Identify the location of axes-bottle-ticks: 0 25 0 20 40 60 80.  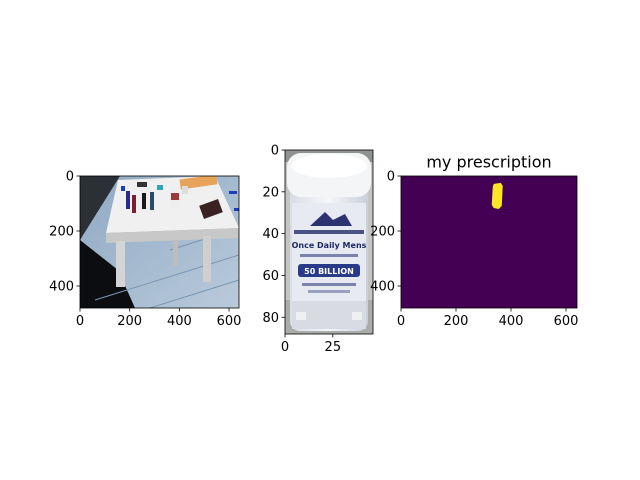
(301, 250).